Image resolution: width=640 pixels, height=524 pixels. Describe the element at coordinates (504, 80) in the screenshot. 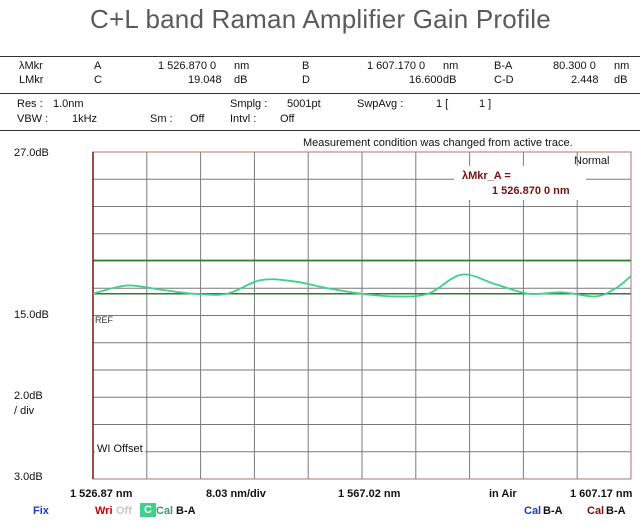

I see `marker-cd-key: C-D` at that location.